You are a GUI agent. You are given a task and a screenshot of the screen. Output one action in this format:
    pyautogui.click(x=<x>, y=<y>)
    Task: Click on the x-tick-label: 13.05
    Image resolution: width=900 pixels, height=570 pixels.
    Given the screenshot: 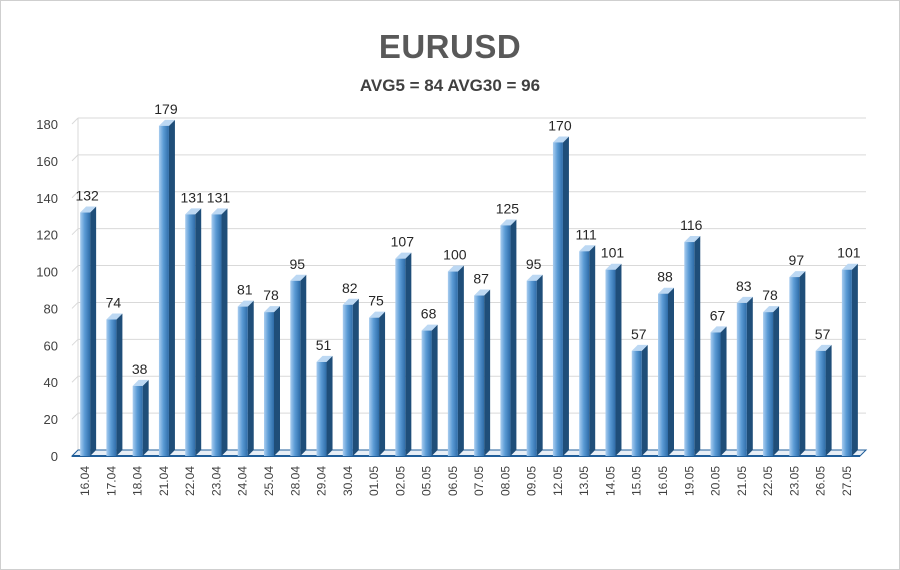 What is the action you would take?
    pyautogui.click(x=584, y=481)
    